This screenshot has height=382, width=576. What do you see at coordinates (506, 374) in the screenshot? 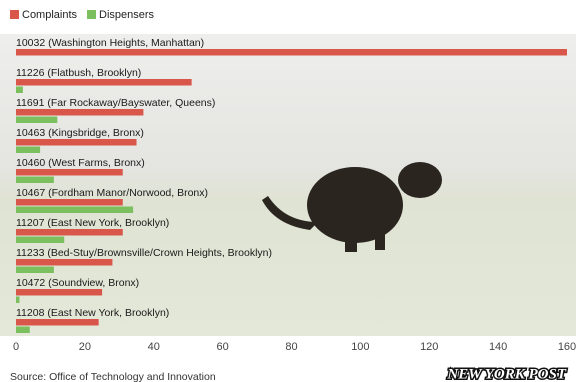
I see `logo: NEW YORK POST` at bounding box center [506, 374].